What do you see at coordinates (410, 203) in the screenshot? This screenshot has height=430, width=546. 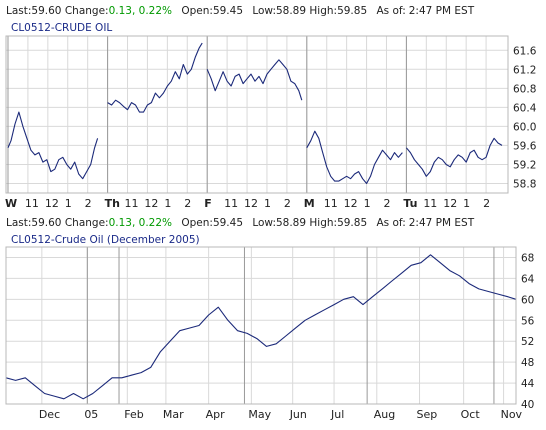 I see `intraday-xtick-label: Tu` at bounding box center [410, 203].